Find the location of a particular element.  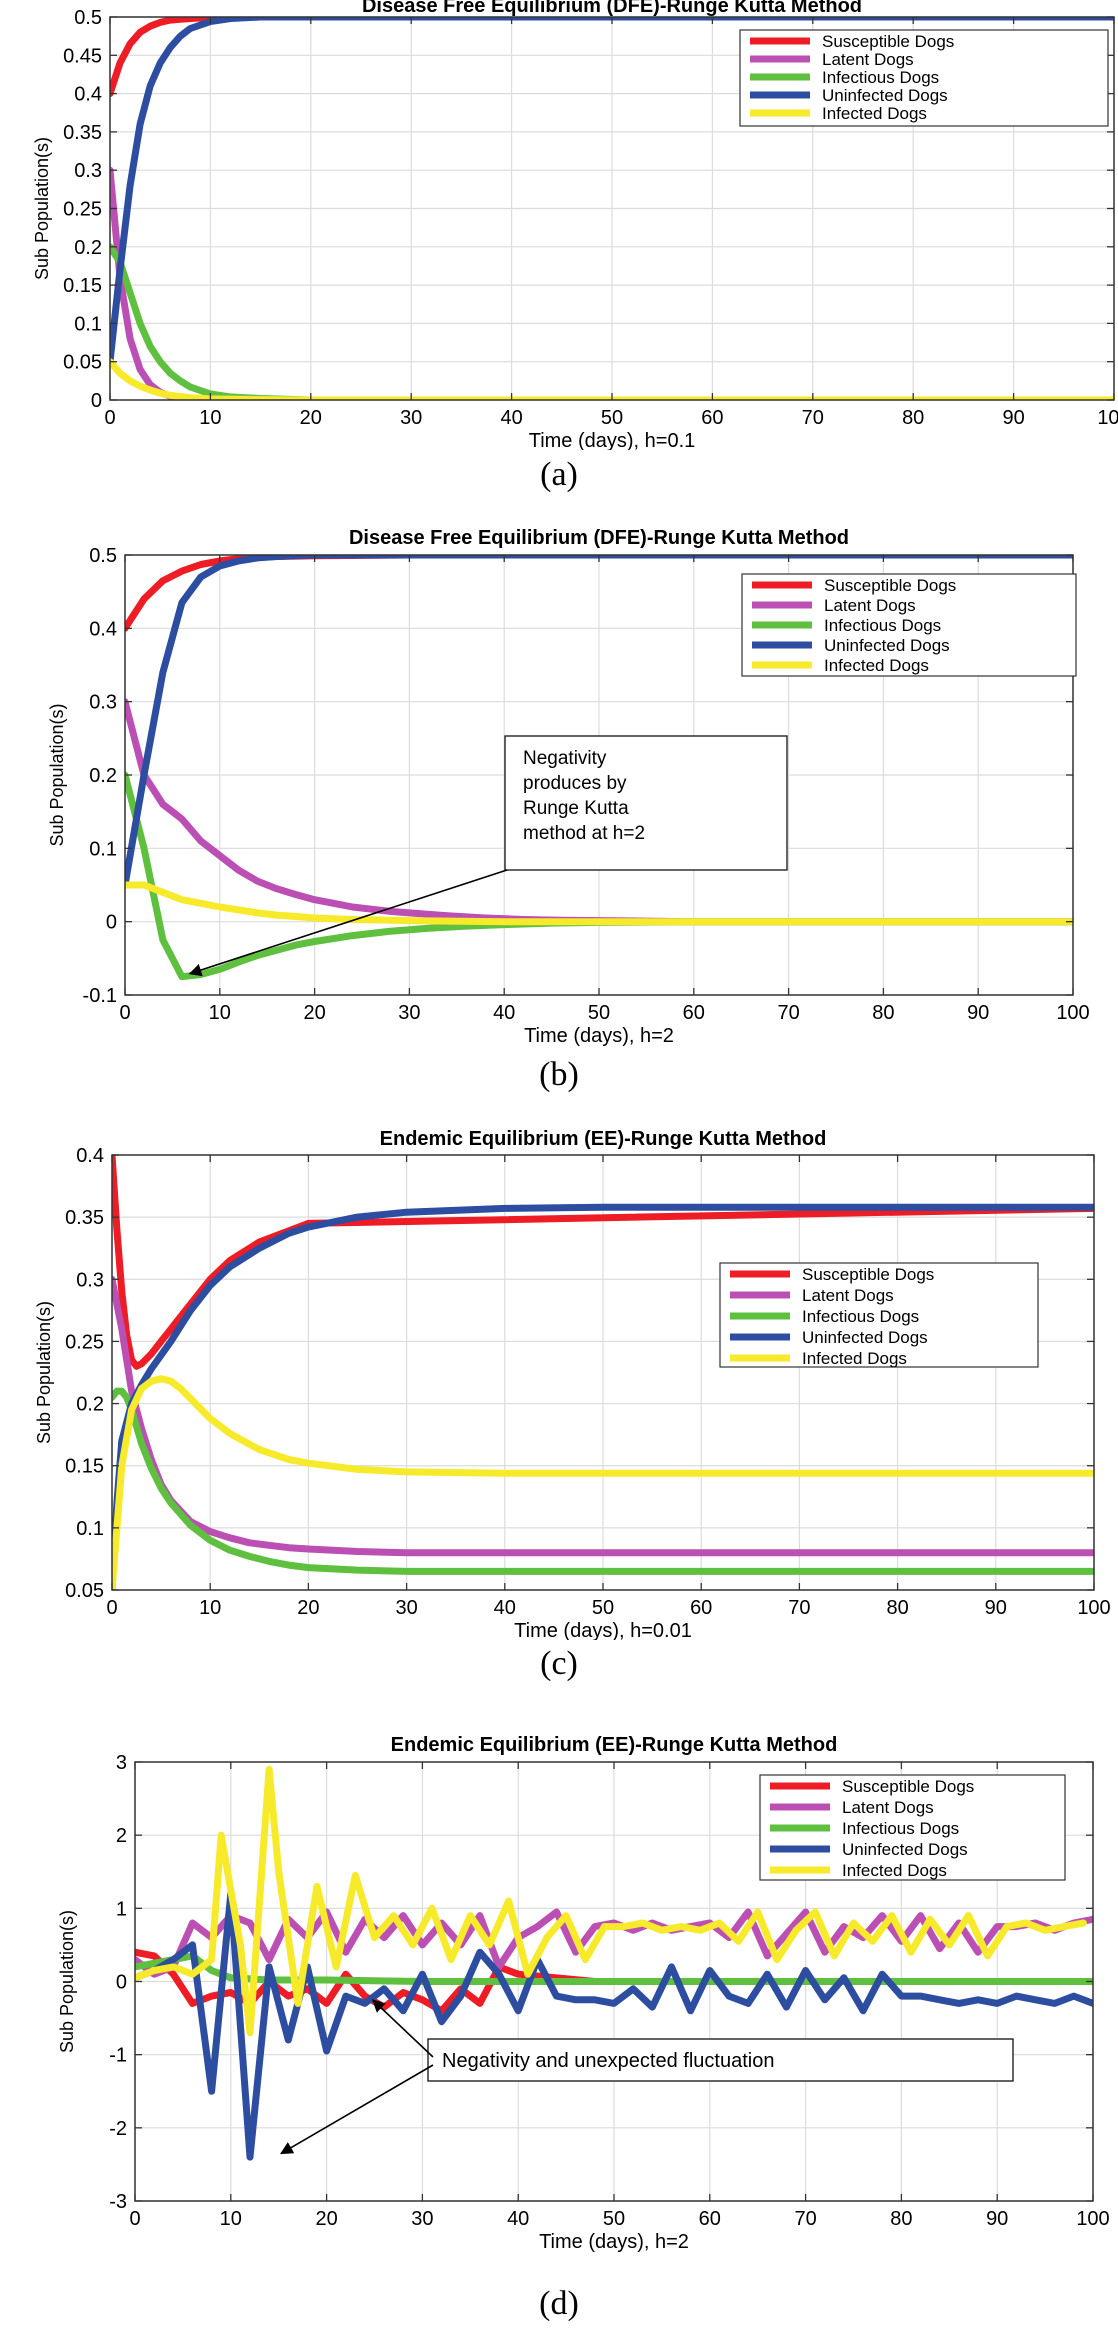

y-tick-label: -1 is located at coordinates (118, 2056).